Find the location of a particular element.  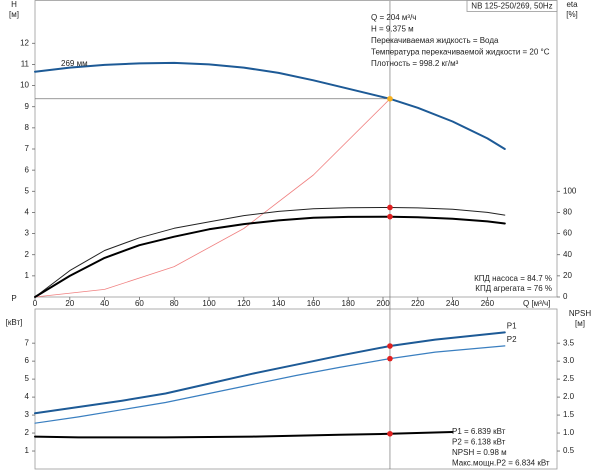

x-tick-label: 260 is located at coordinates (488, 303).